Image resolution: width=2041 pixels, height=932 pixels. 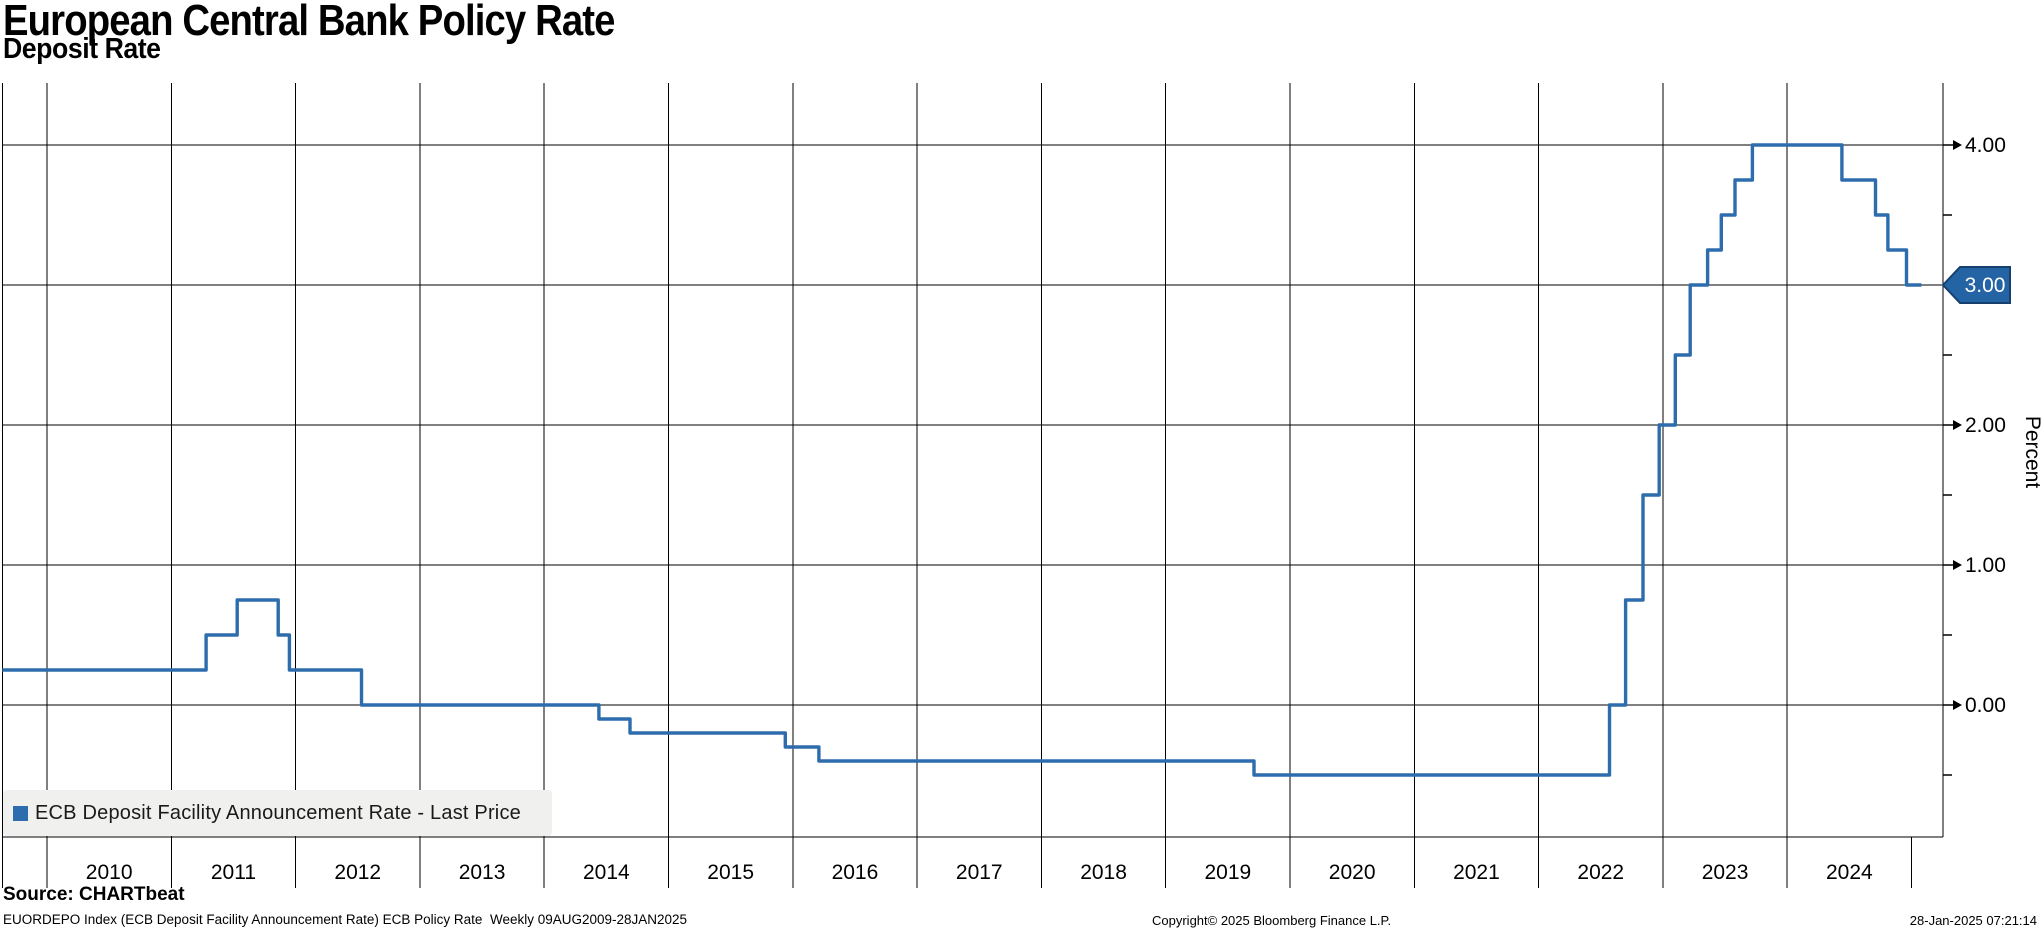 What do you see at coordinates (1992, 455) in the screenshot?
I see `y-axis: 4.00 2.00 1.00 0.00 Percent` at bounding box center [1992, 455].